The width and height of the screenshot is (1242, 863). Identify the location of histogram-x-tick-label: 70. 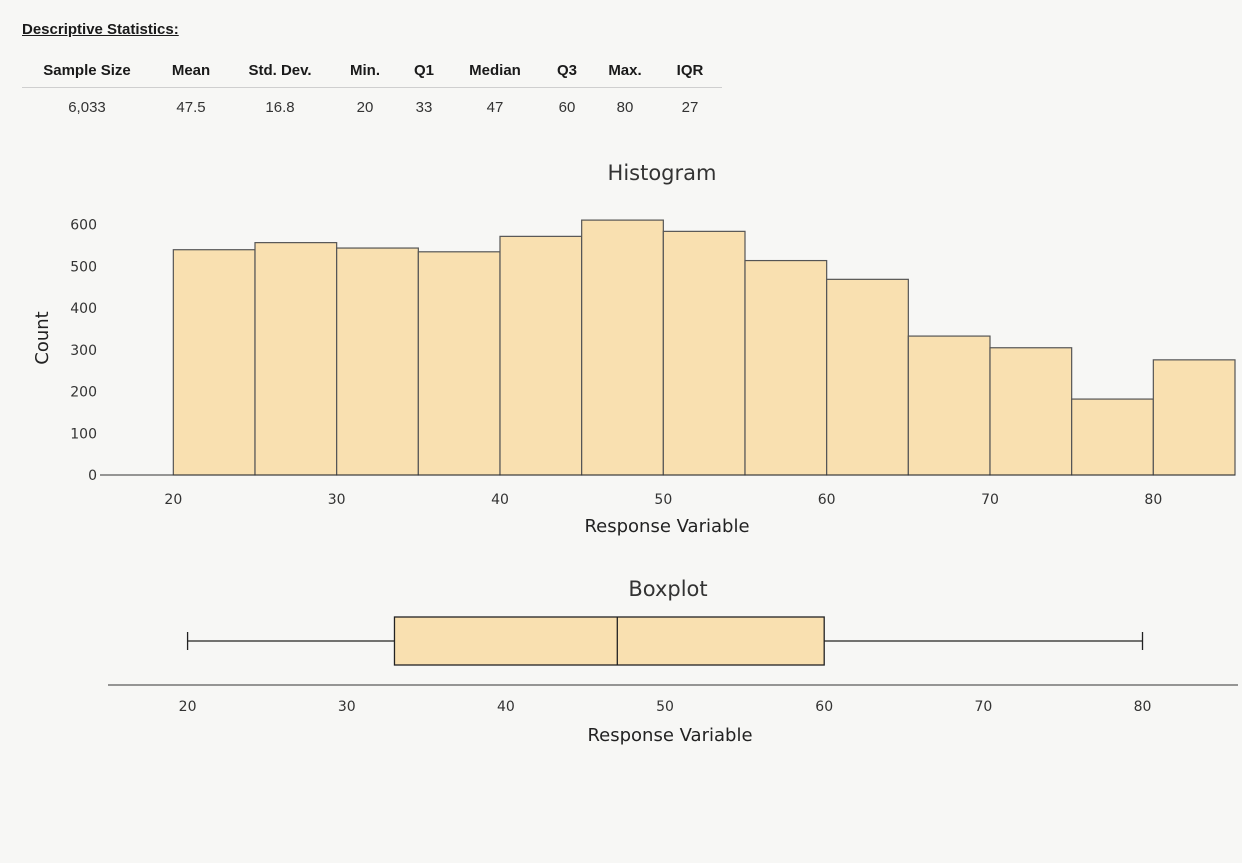
(990, 500).